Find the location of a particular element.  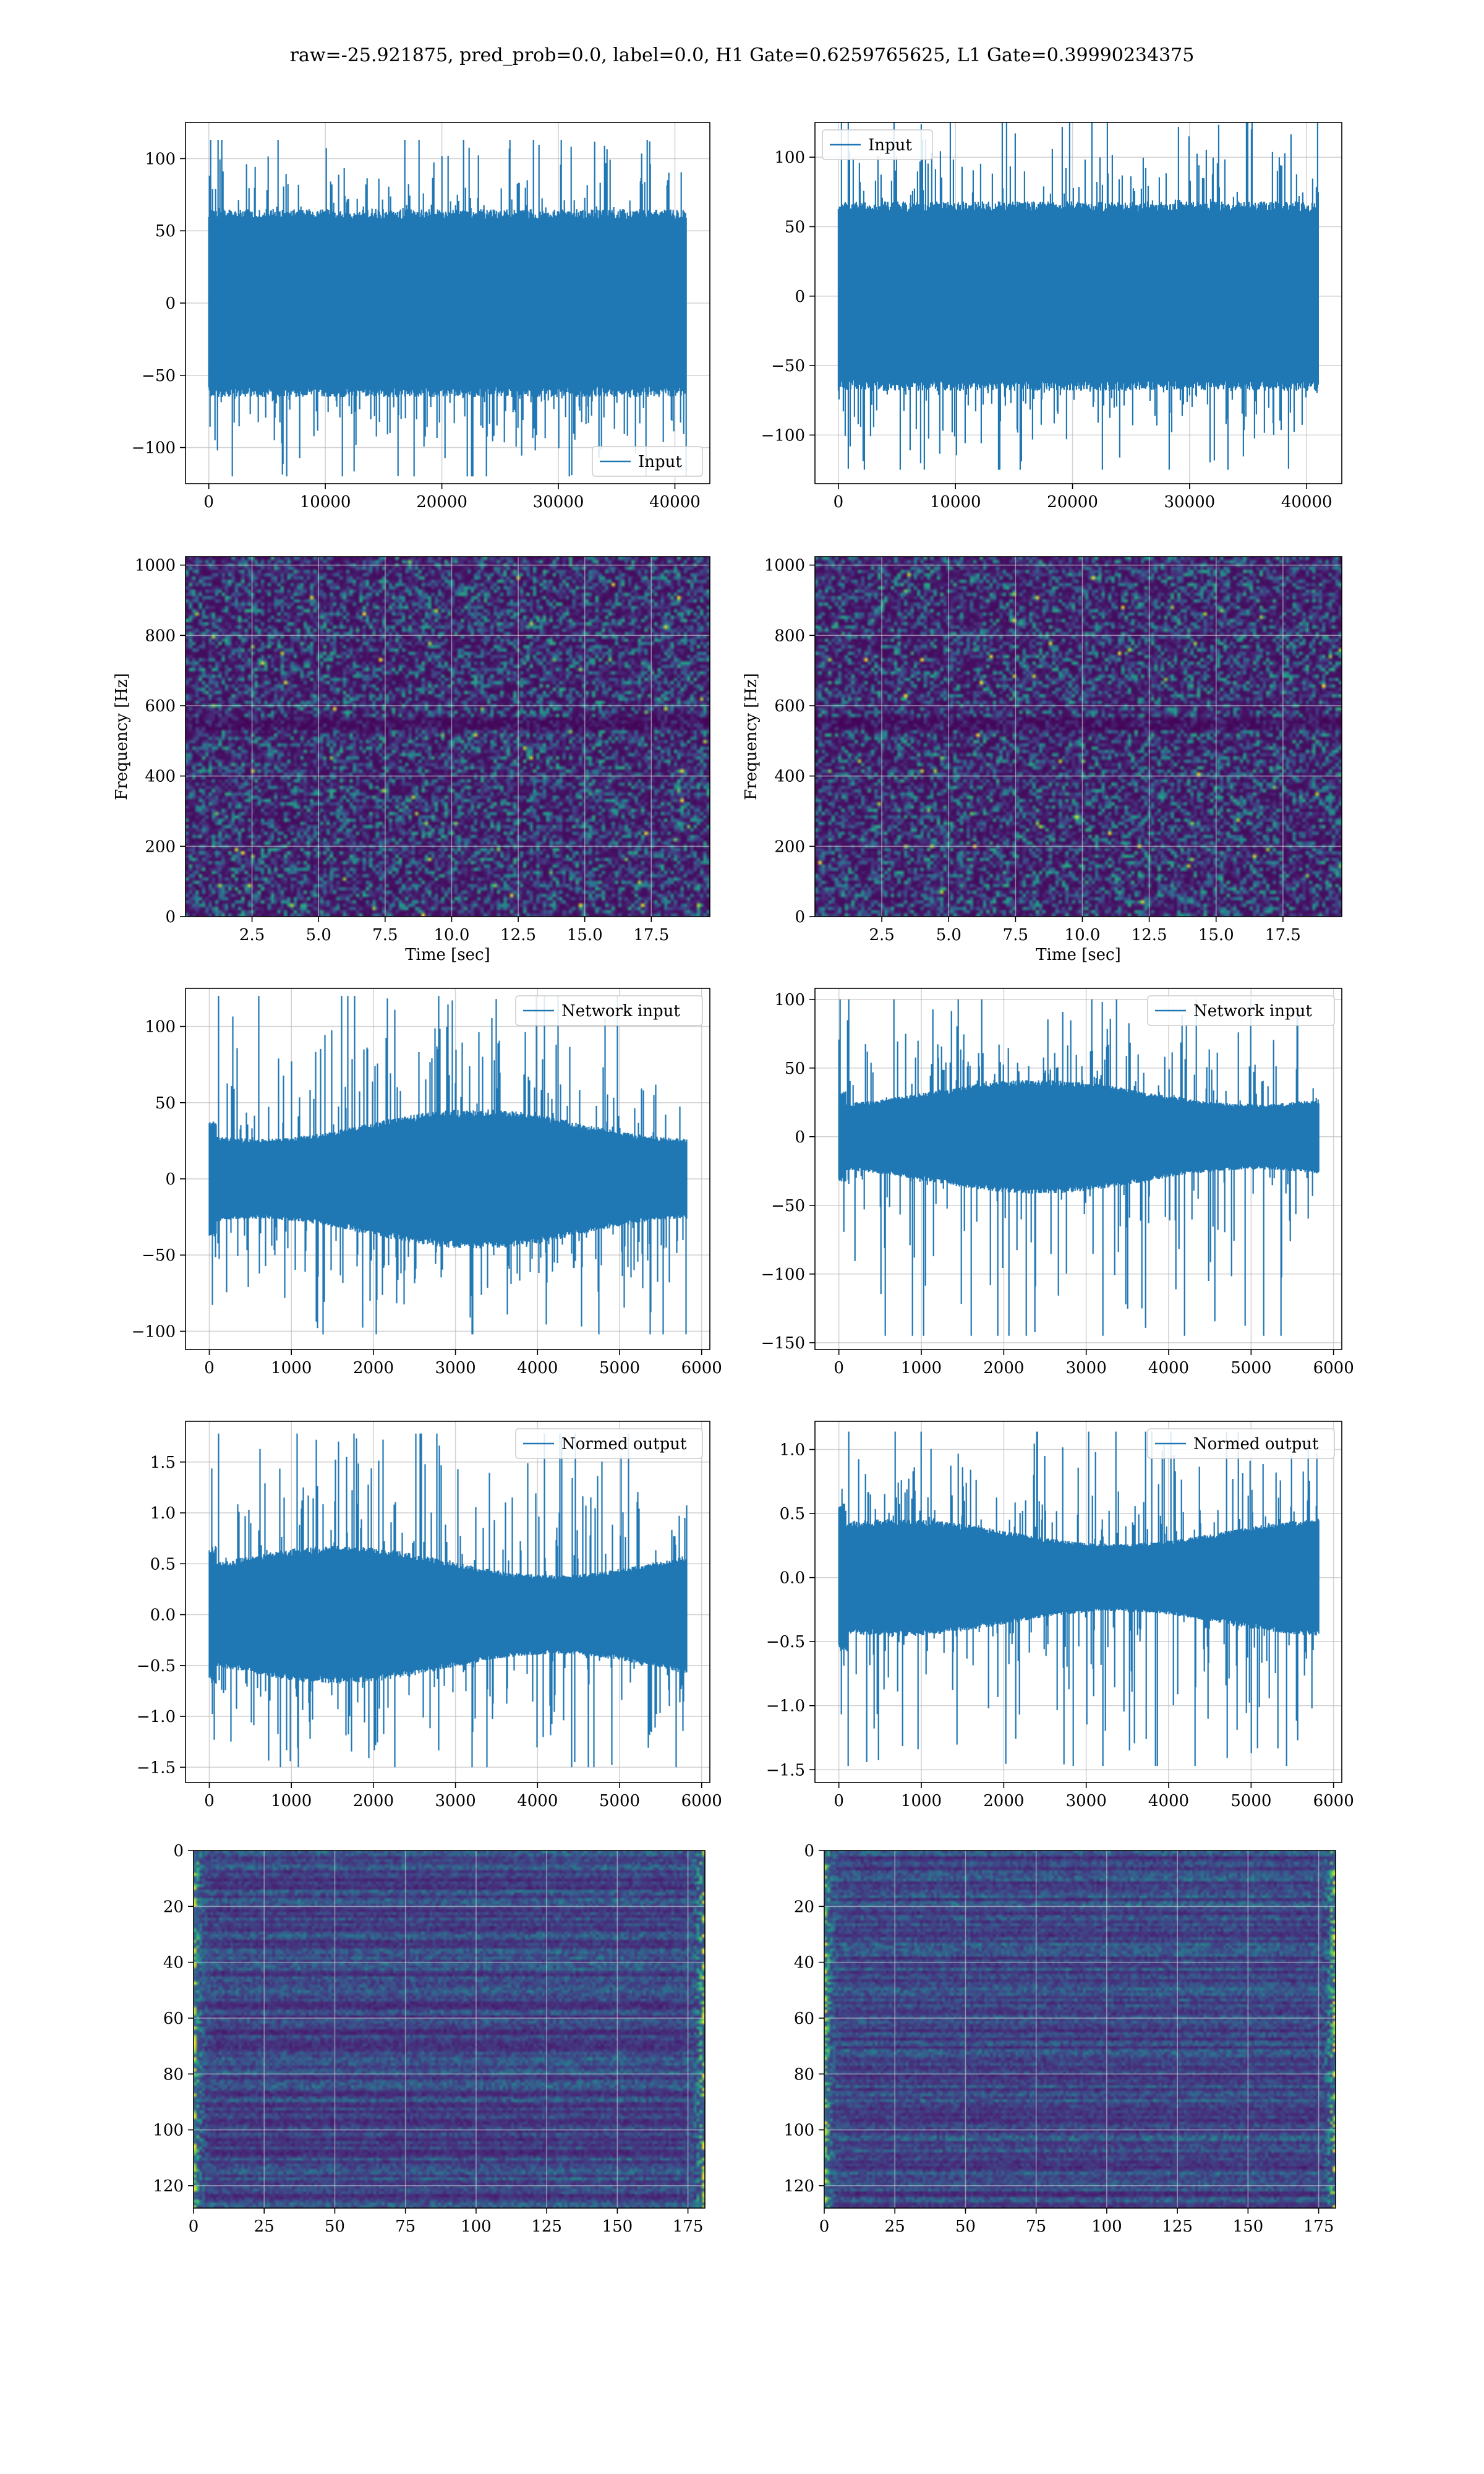

net_h1-legend-box is located at coordinates (609, 1010).